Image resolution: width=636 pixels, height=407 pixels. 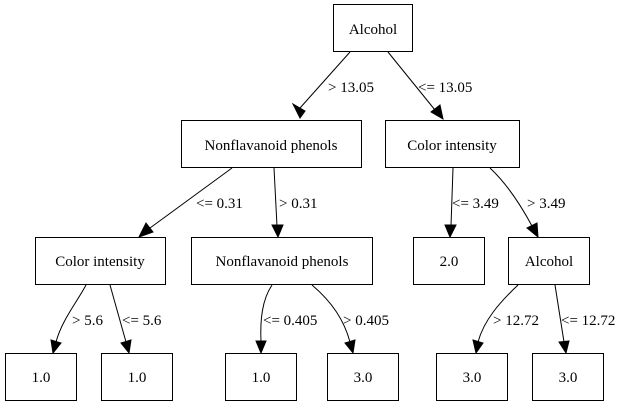 What do you see at coordinates (516, 321) in the screenshot?
I see `edge-label: > 12.72` at bounding box center [516, 321].